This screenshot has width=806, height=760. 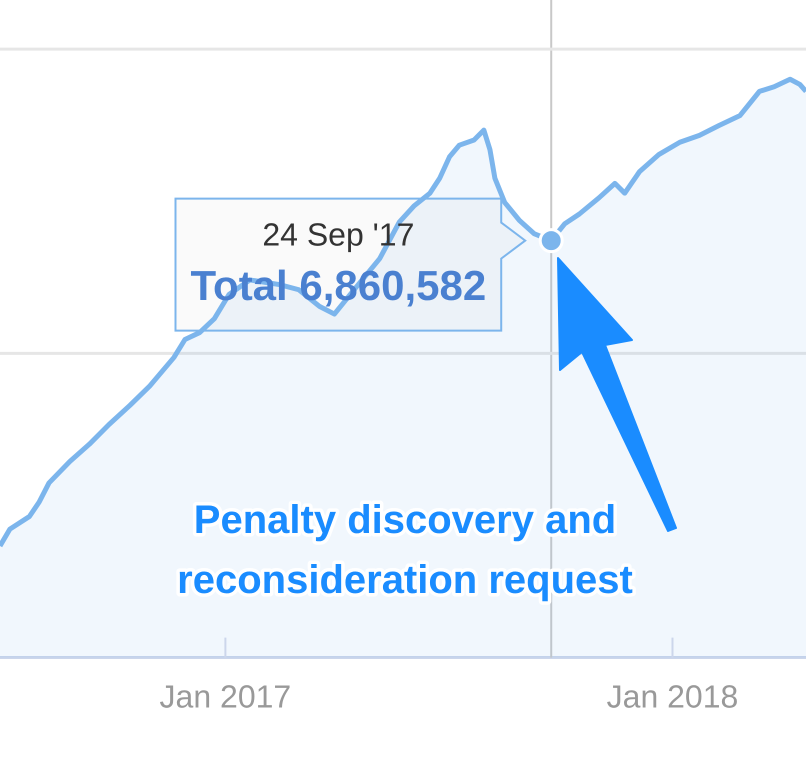 I want to click on x-tick-label: Jan 2018, so click(x=672, y=696).